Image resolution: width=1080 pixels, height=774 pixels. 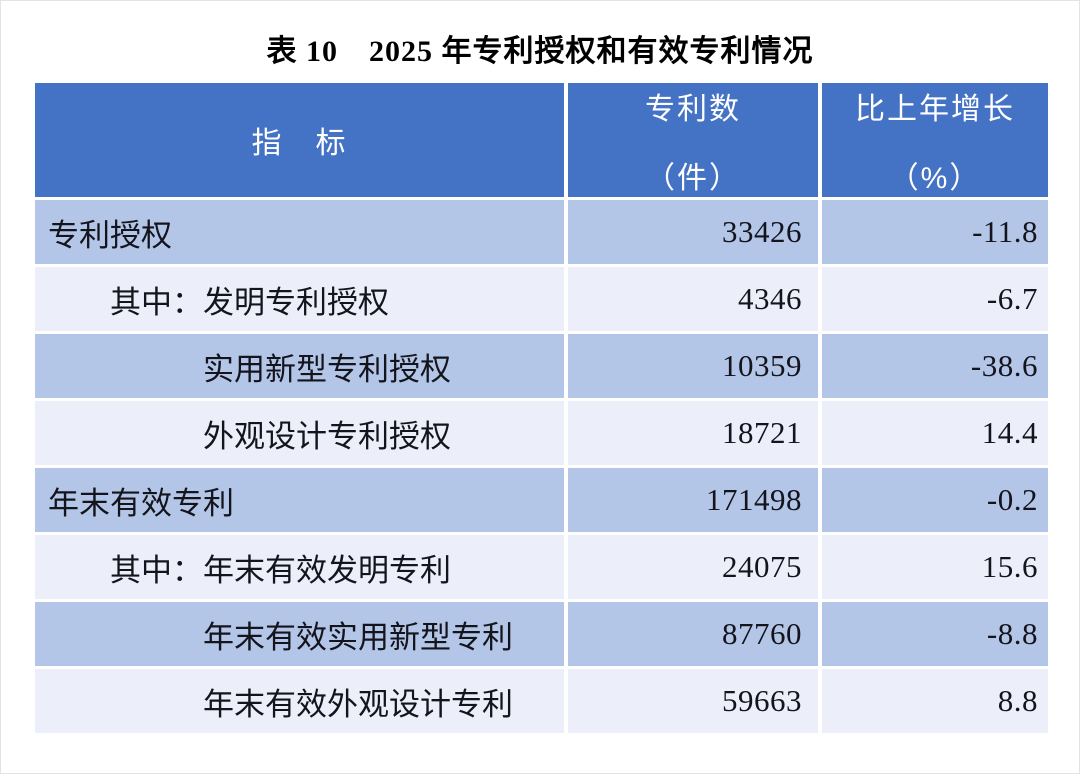 I want to click on table-row: 其中：年末有效发明专利 24075 15.6, so click(x=541, y=567).